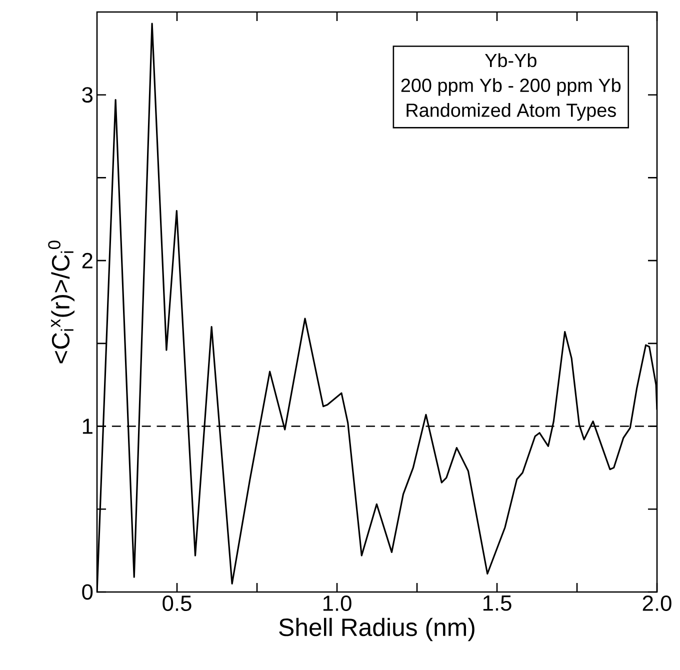 The image size is (680, 670). Describe the element at coordinates (657, 603) in the screenshot. I see `x-tick-label: 2.0` at that location.